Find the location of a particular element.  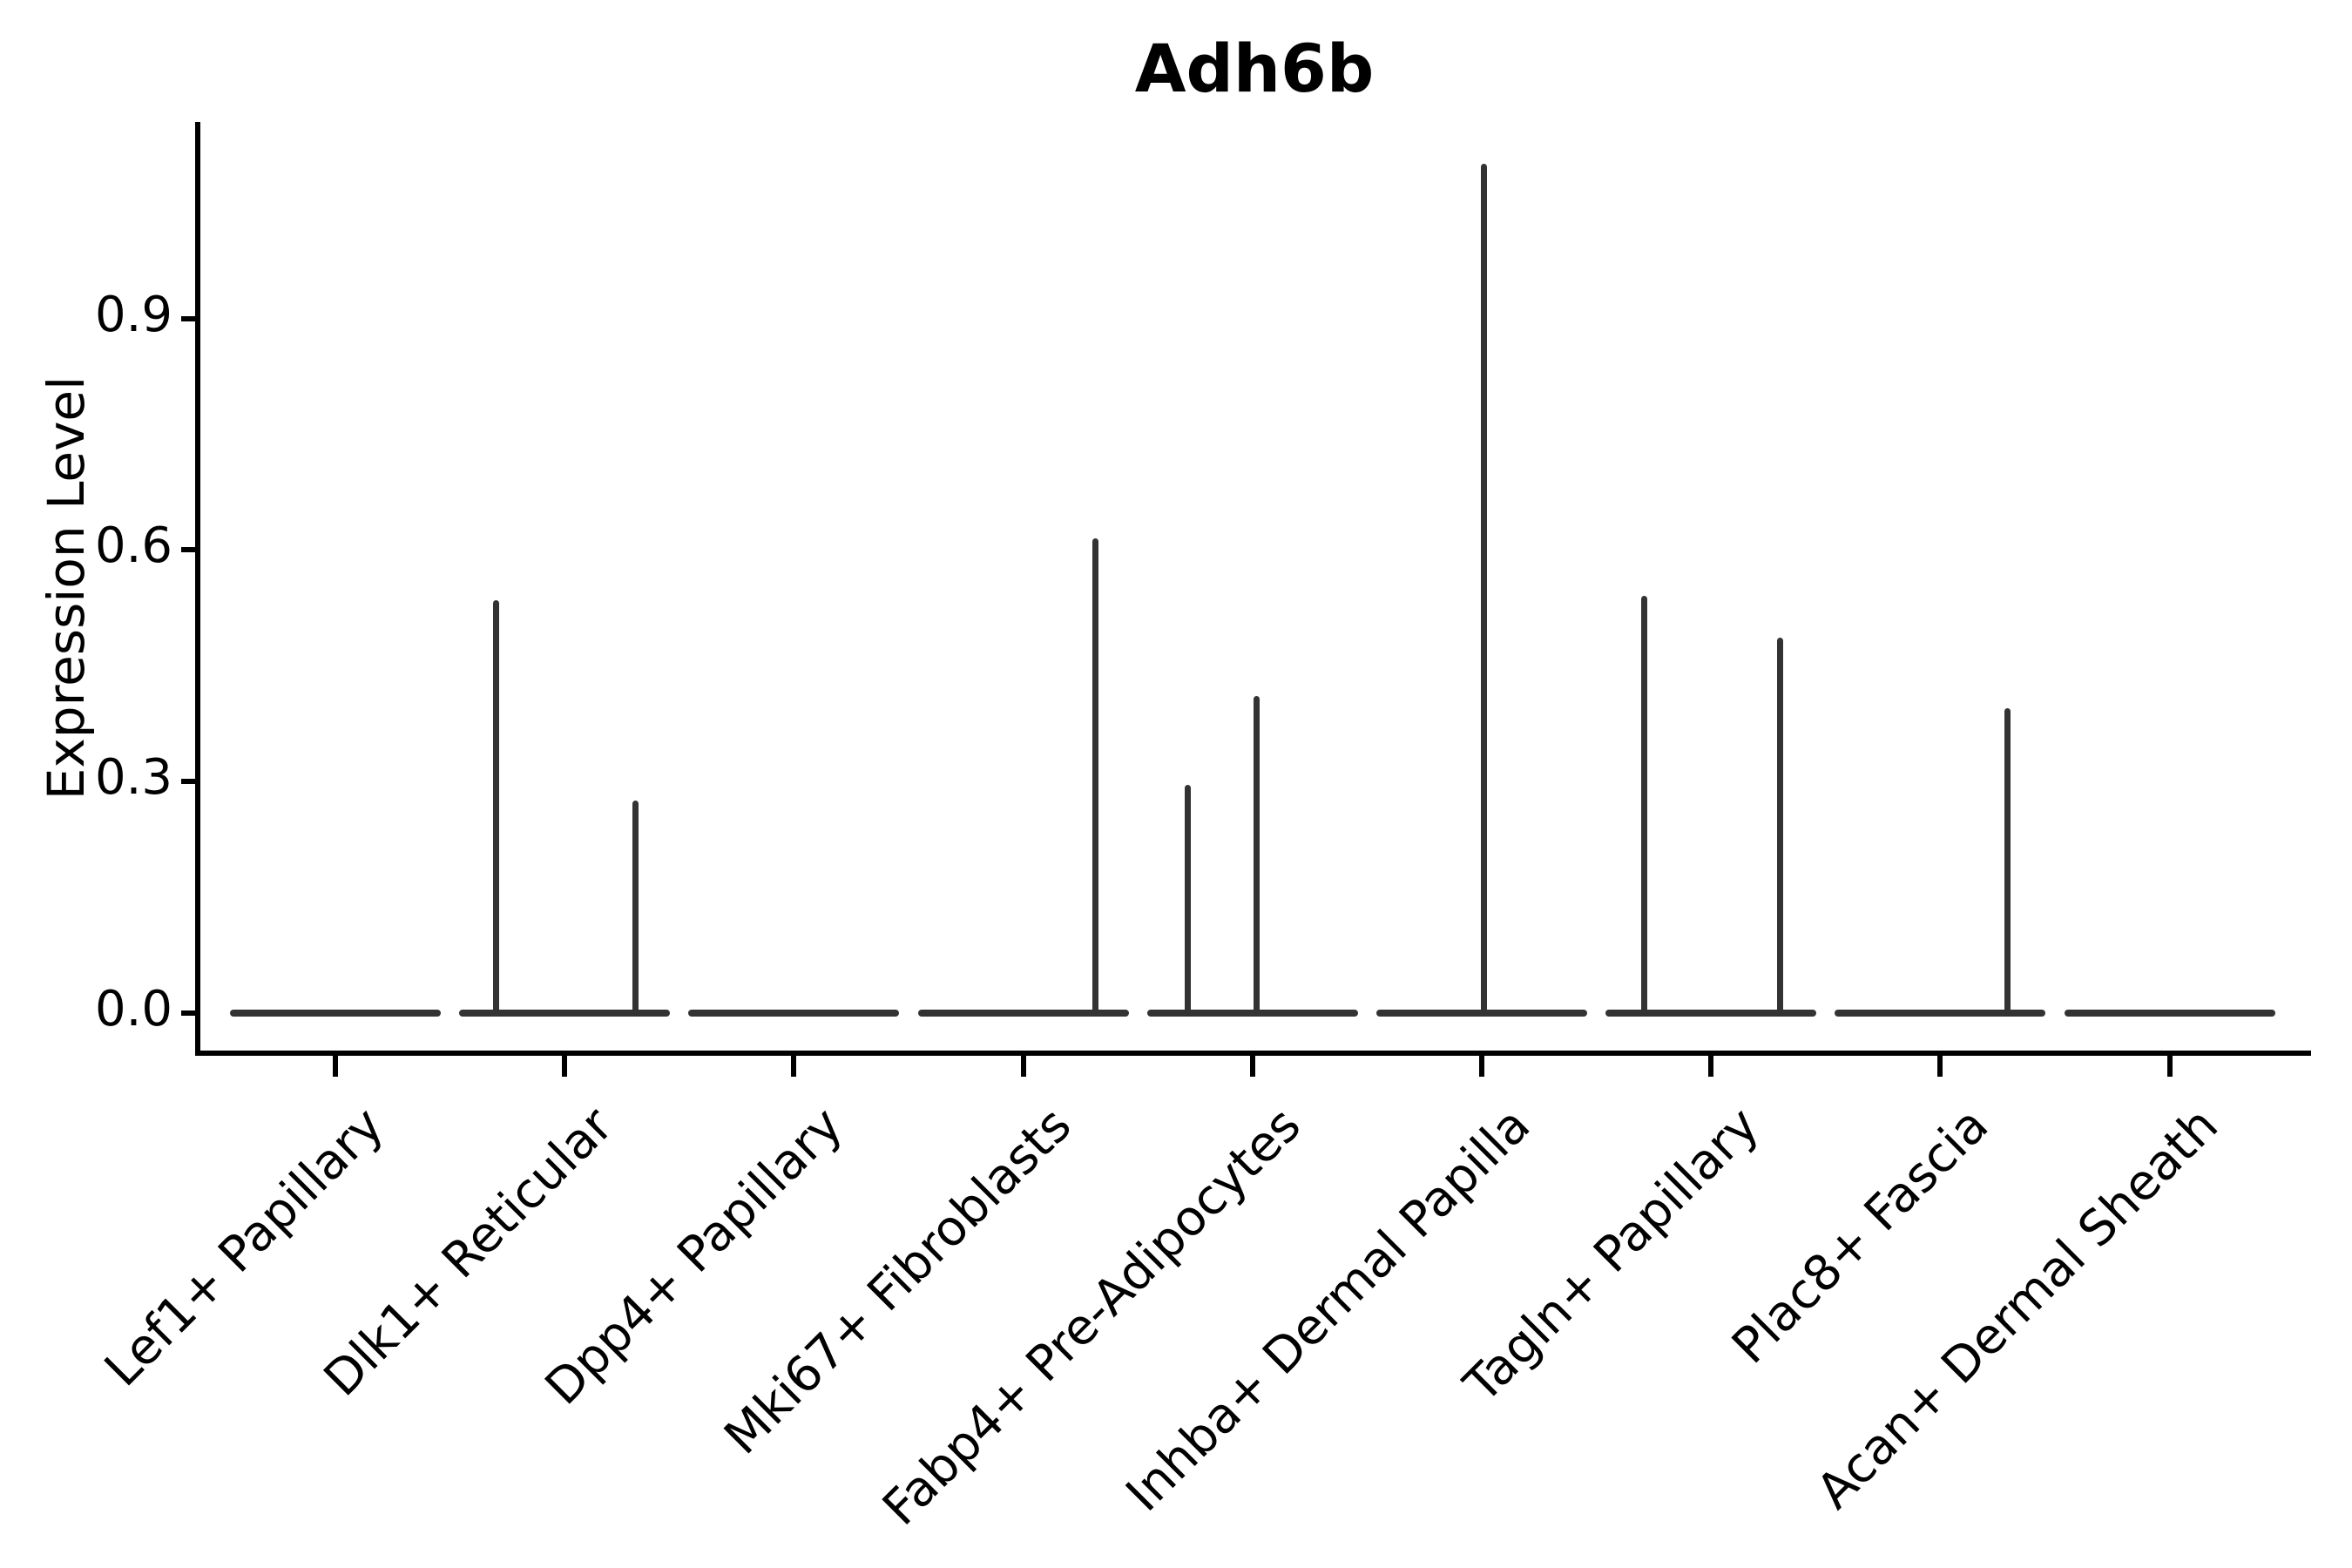

x-axis-spine is located at coordinates (1253, 1054).